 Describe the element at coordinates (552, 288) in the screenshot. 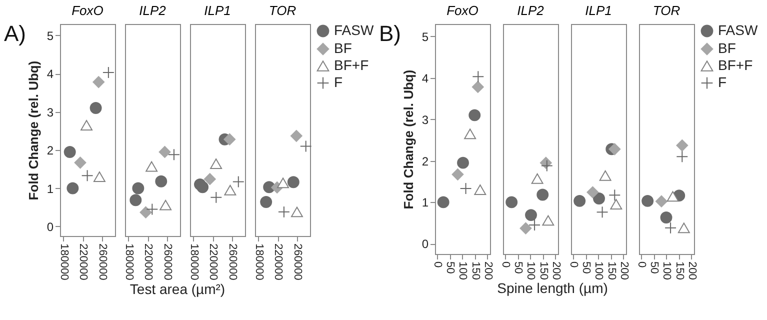

I see `x-axis-title: Spine length (µm)` at that location.